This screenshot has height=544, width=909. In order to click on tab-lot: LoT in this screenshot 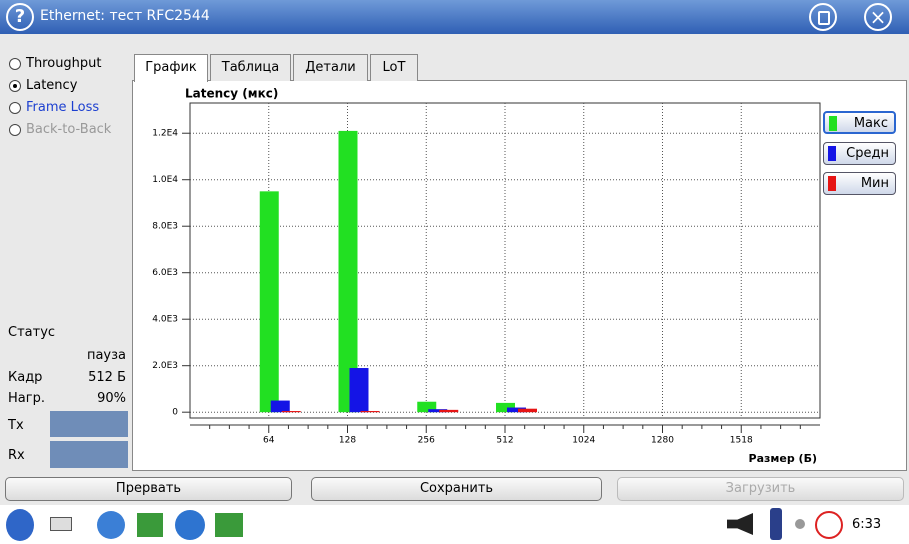, I will do `click(394, 67)`.